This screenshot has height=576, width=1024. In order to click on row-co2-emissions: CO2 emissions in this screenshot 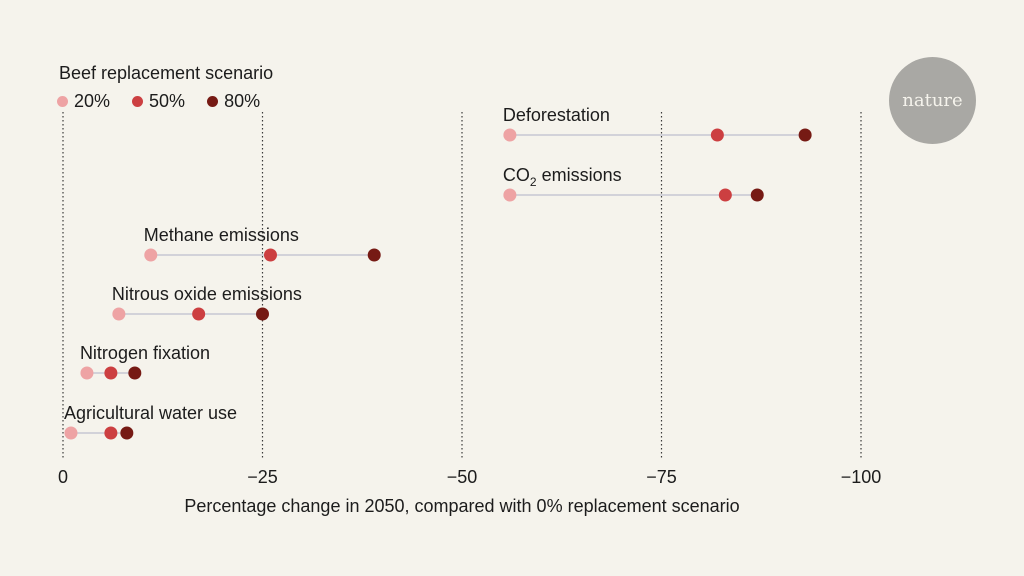, I will do `click(633, 183)`.